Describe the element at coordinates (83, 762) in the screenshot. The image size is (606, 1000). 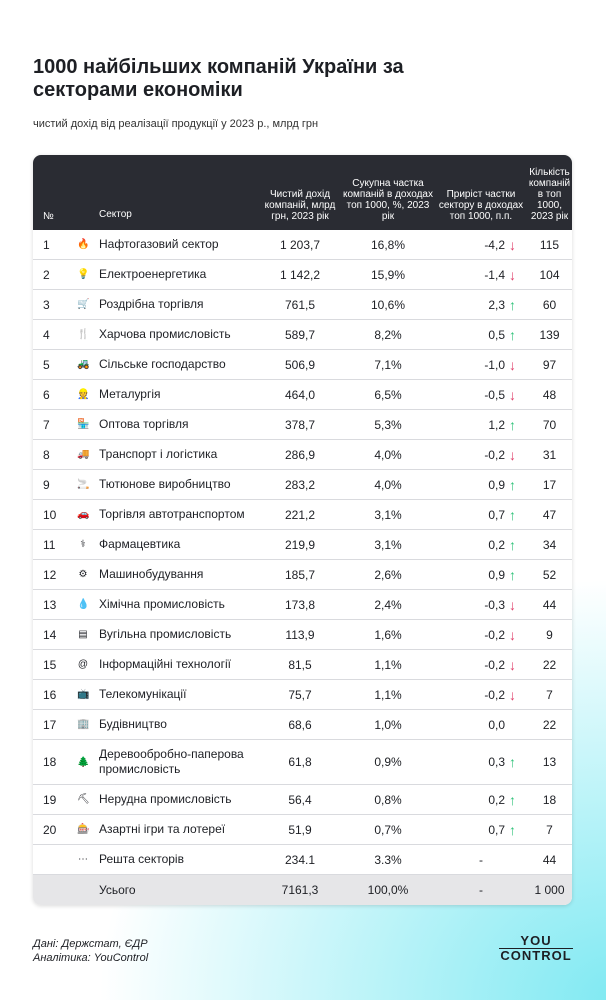
I see `tree-icon: 🌲` at that location.